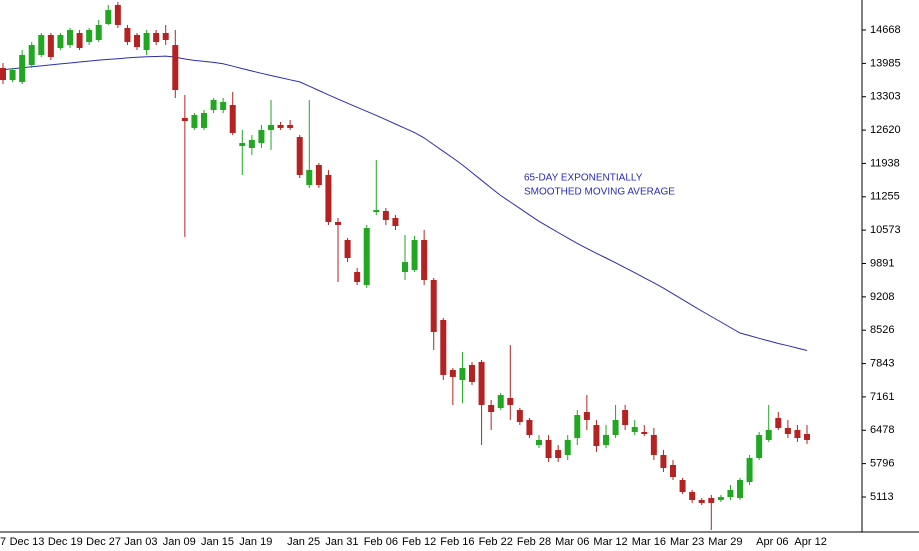 The image size is (919, 551). Describe the element at coordinates (885, 230) in the screenshot. I see `y-tick-label: 10573` at that location.